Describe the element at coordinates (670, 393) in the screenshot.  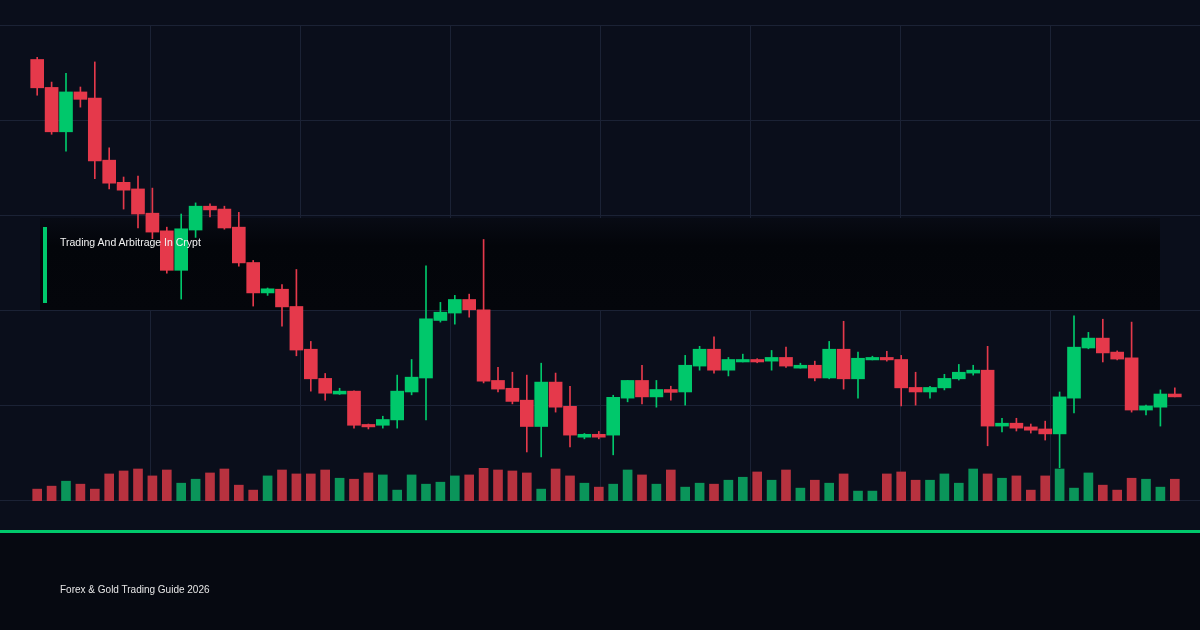
I see `candlestick` at that location.